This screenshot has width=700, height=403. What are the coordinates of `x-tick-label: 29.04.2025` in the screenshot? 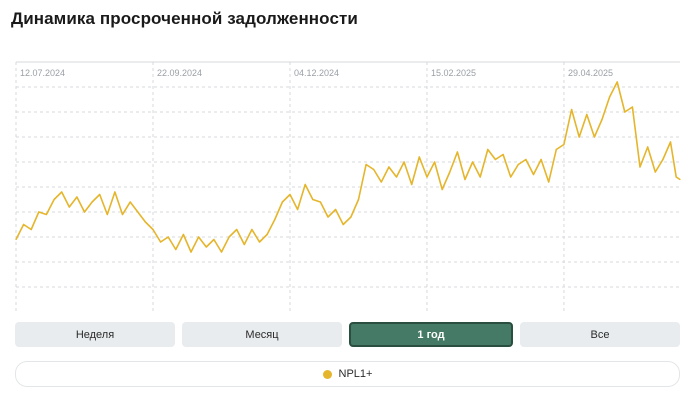 It's located at (590, 73).